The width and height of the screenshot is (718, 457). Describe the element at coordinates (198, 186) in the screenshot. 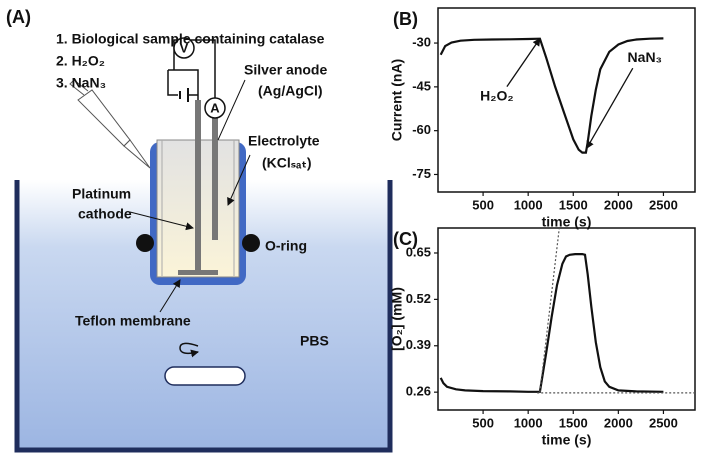

I see `cathode-rod` at that location.